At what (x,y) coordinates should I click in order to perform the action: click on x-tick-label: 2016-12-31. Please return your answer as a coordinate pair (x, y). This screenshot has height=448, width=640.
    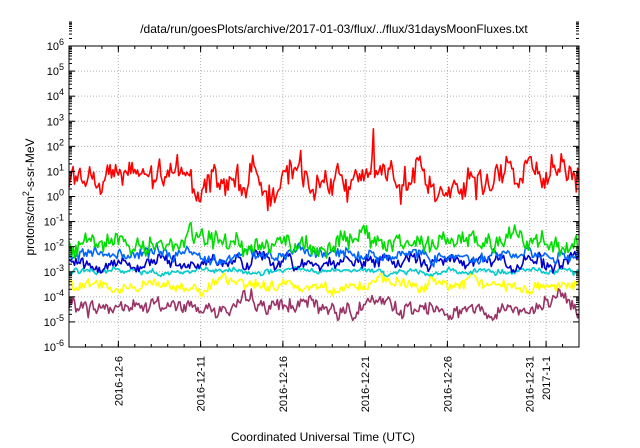
    Looking at the image, I should click on (531, 384).